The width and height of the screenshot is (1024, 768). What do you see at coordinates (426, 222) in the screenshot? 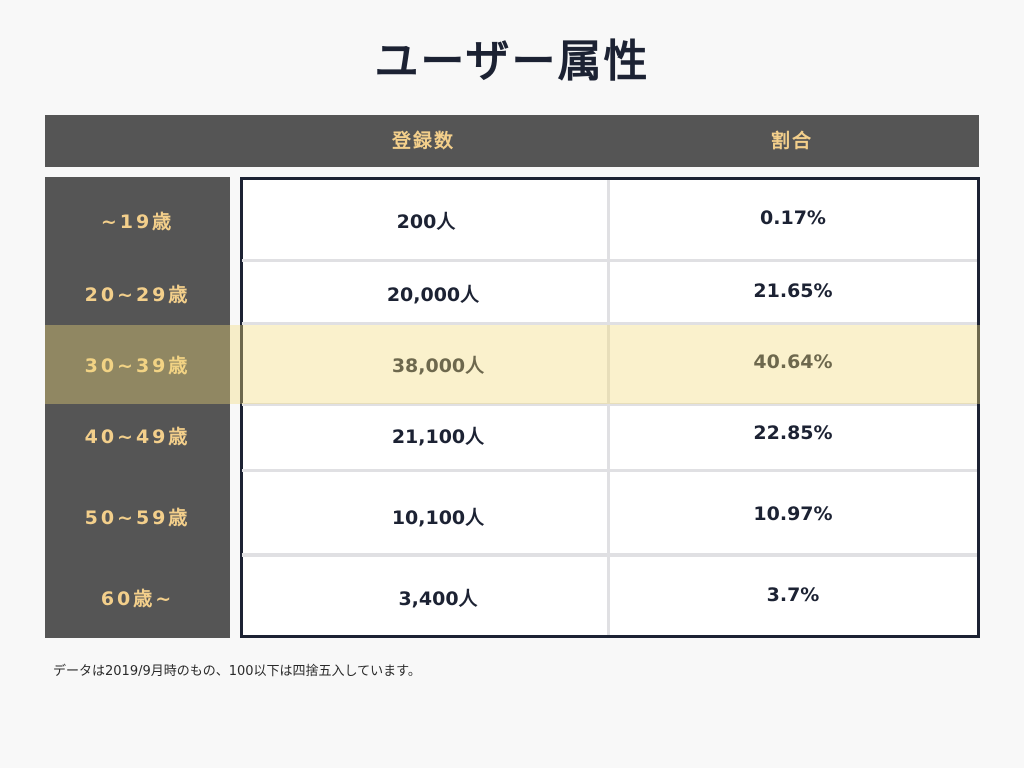
I see `count-cell: 200人` at bounding box center [426, 222].